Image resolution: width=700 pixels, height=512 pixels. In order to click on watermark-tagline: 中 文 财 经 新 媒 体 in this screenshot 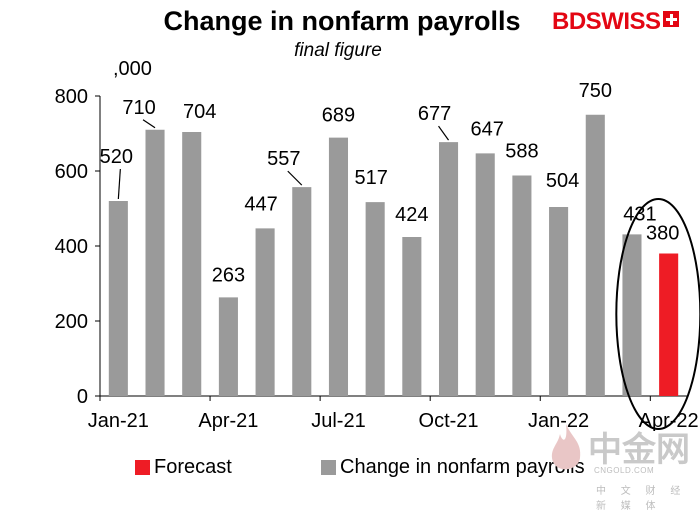, I will do `click(641, 499)`.